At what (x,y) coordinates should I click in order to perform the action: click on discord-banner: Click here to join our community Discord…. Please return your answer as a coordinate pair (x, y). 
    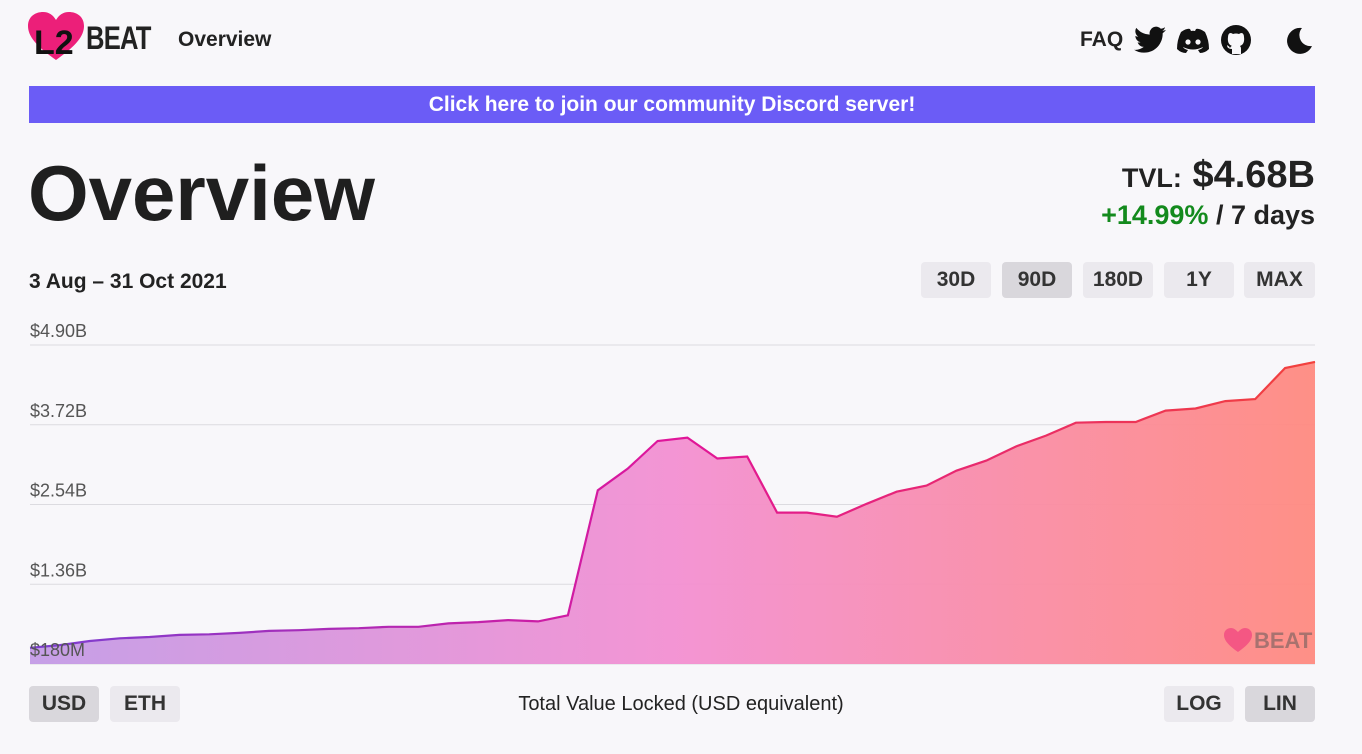
    Looking at the image, I should click on (672, 104).